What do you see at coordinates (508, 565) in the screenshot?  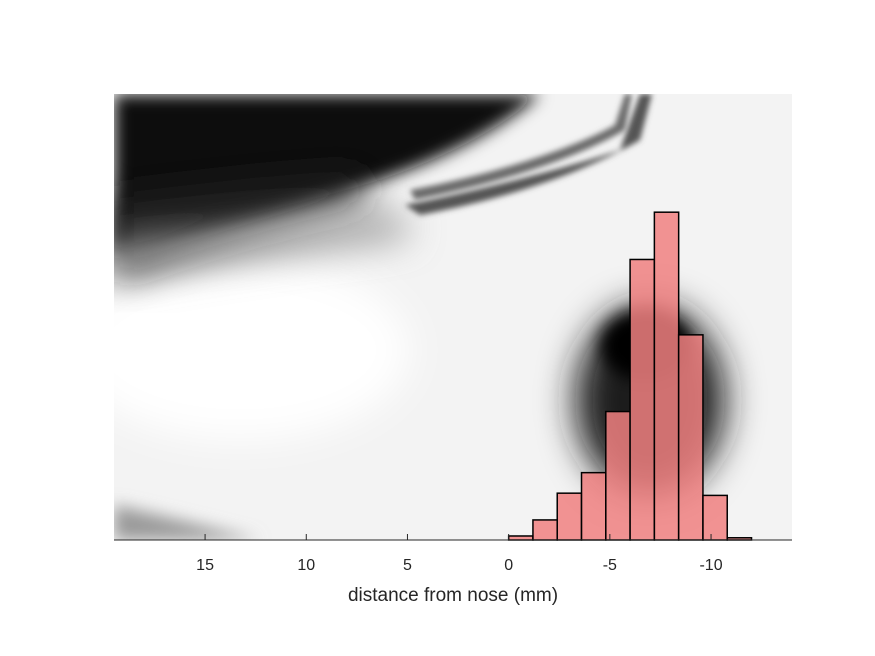 I see `x-tick-label: 0` at bounding box center [508, 565].